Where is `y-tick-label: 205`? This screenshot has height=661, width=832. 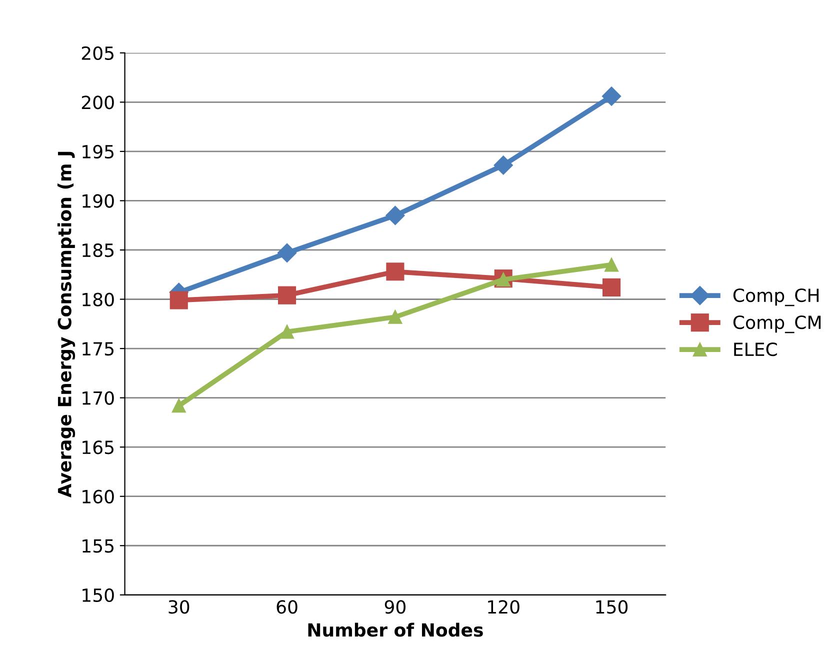 y-tick-label: 205 is located at coordinates (98, 53).